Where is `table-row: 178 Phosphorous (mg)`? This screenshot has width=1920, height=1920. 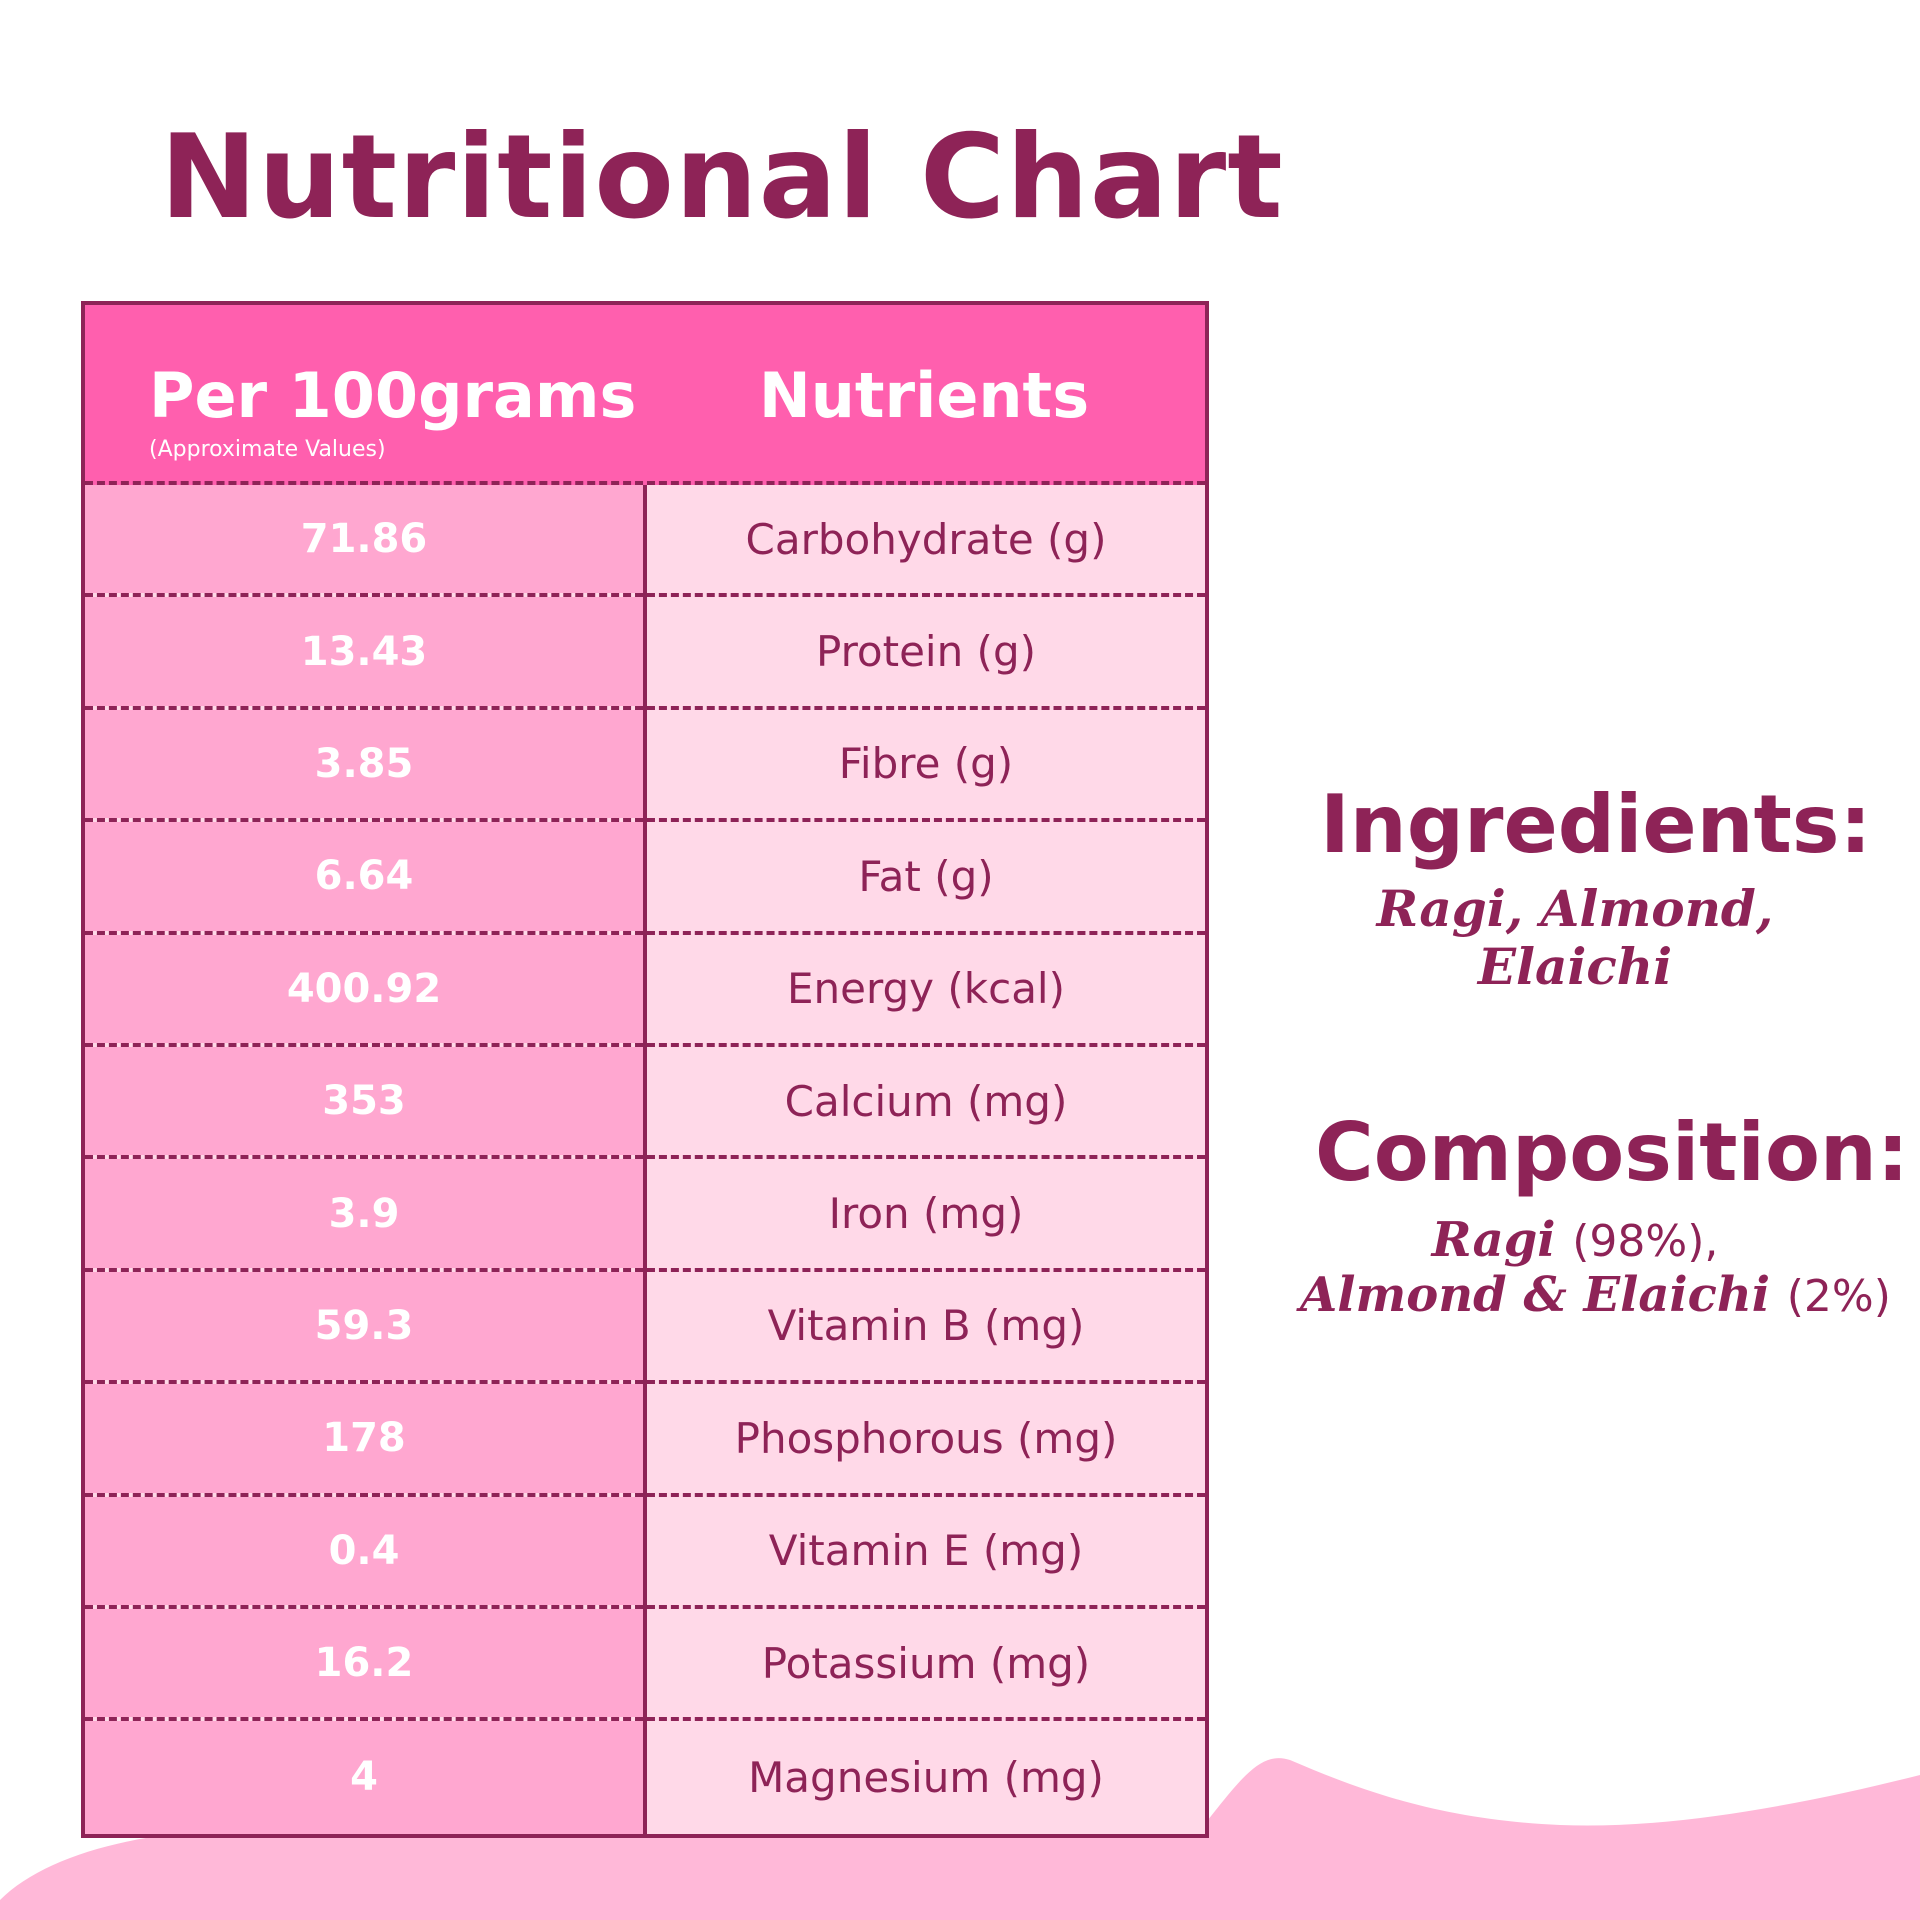 table-row: 178 Phosphorous (mg) is located at coordinates (645, 1440).